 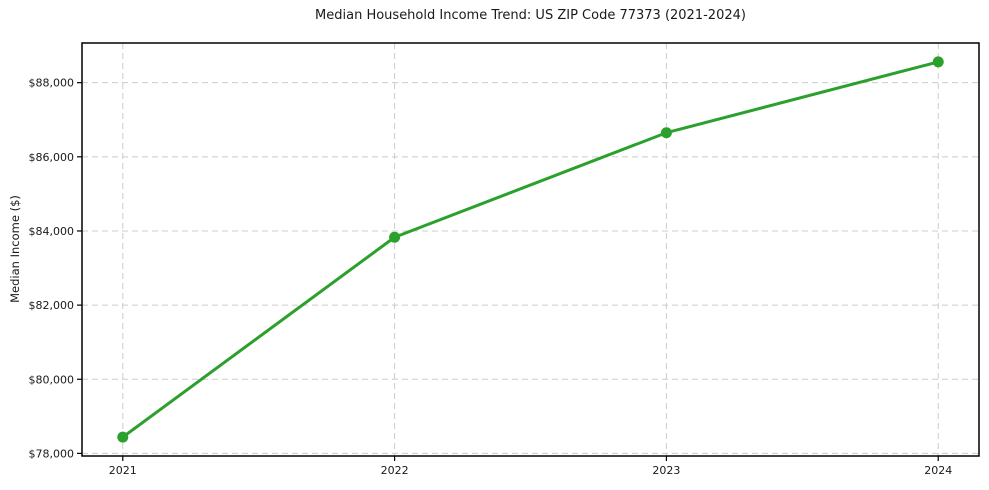 I want to click on y-tick-label: $78,000, so click(x=52, y=453).